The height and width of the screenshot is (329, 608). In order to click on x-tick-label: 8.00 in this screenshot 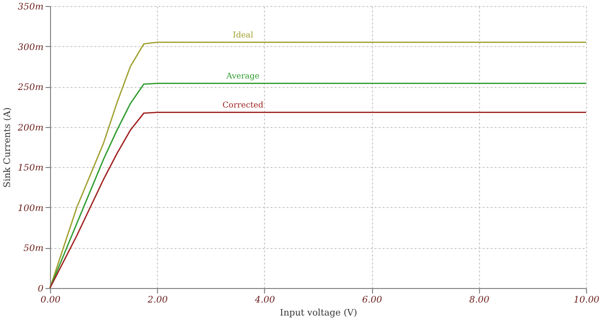, I will do `click(479, 301)`.